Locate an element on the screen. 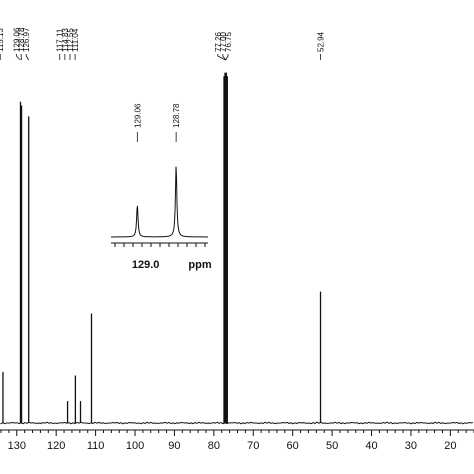 The height and width of the screenshot is (474, 474). peak-label: 128.78 is located at coordinates (21, 39).